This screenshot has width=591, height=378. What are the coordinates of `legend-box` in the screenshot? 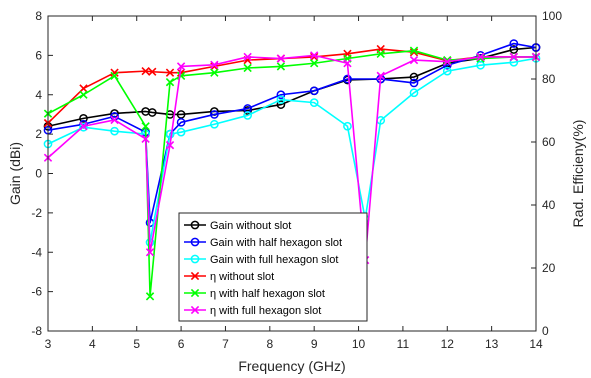 It's located at (273, 267).